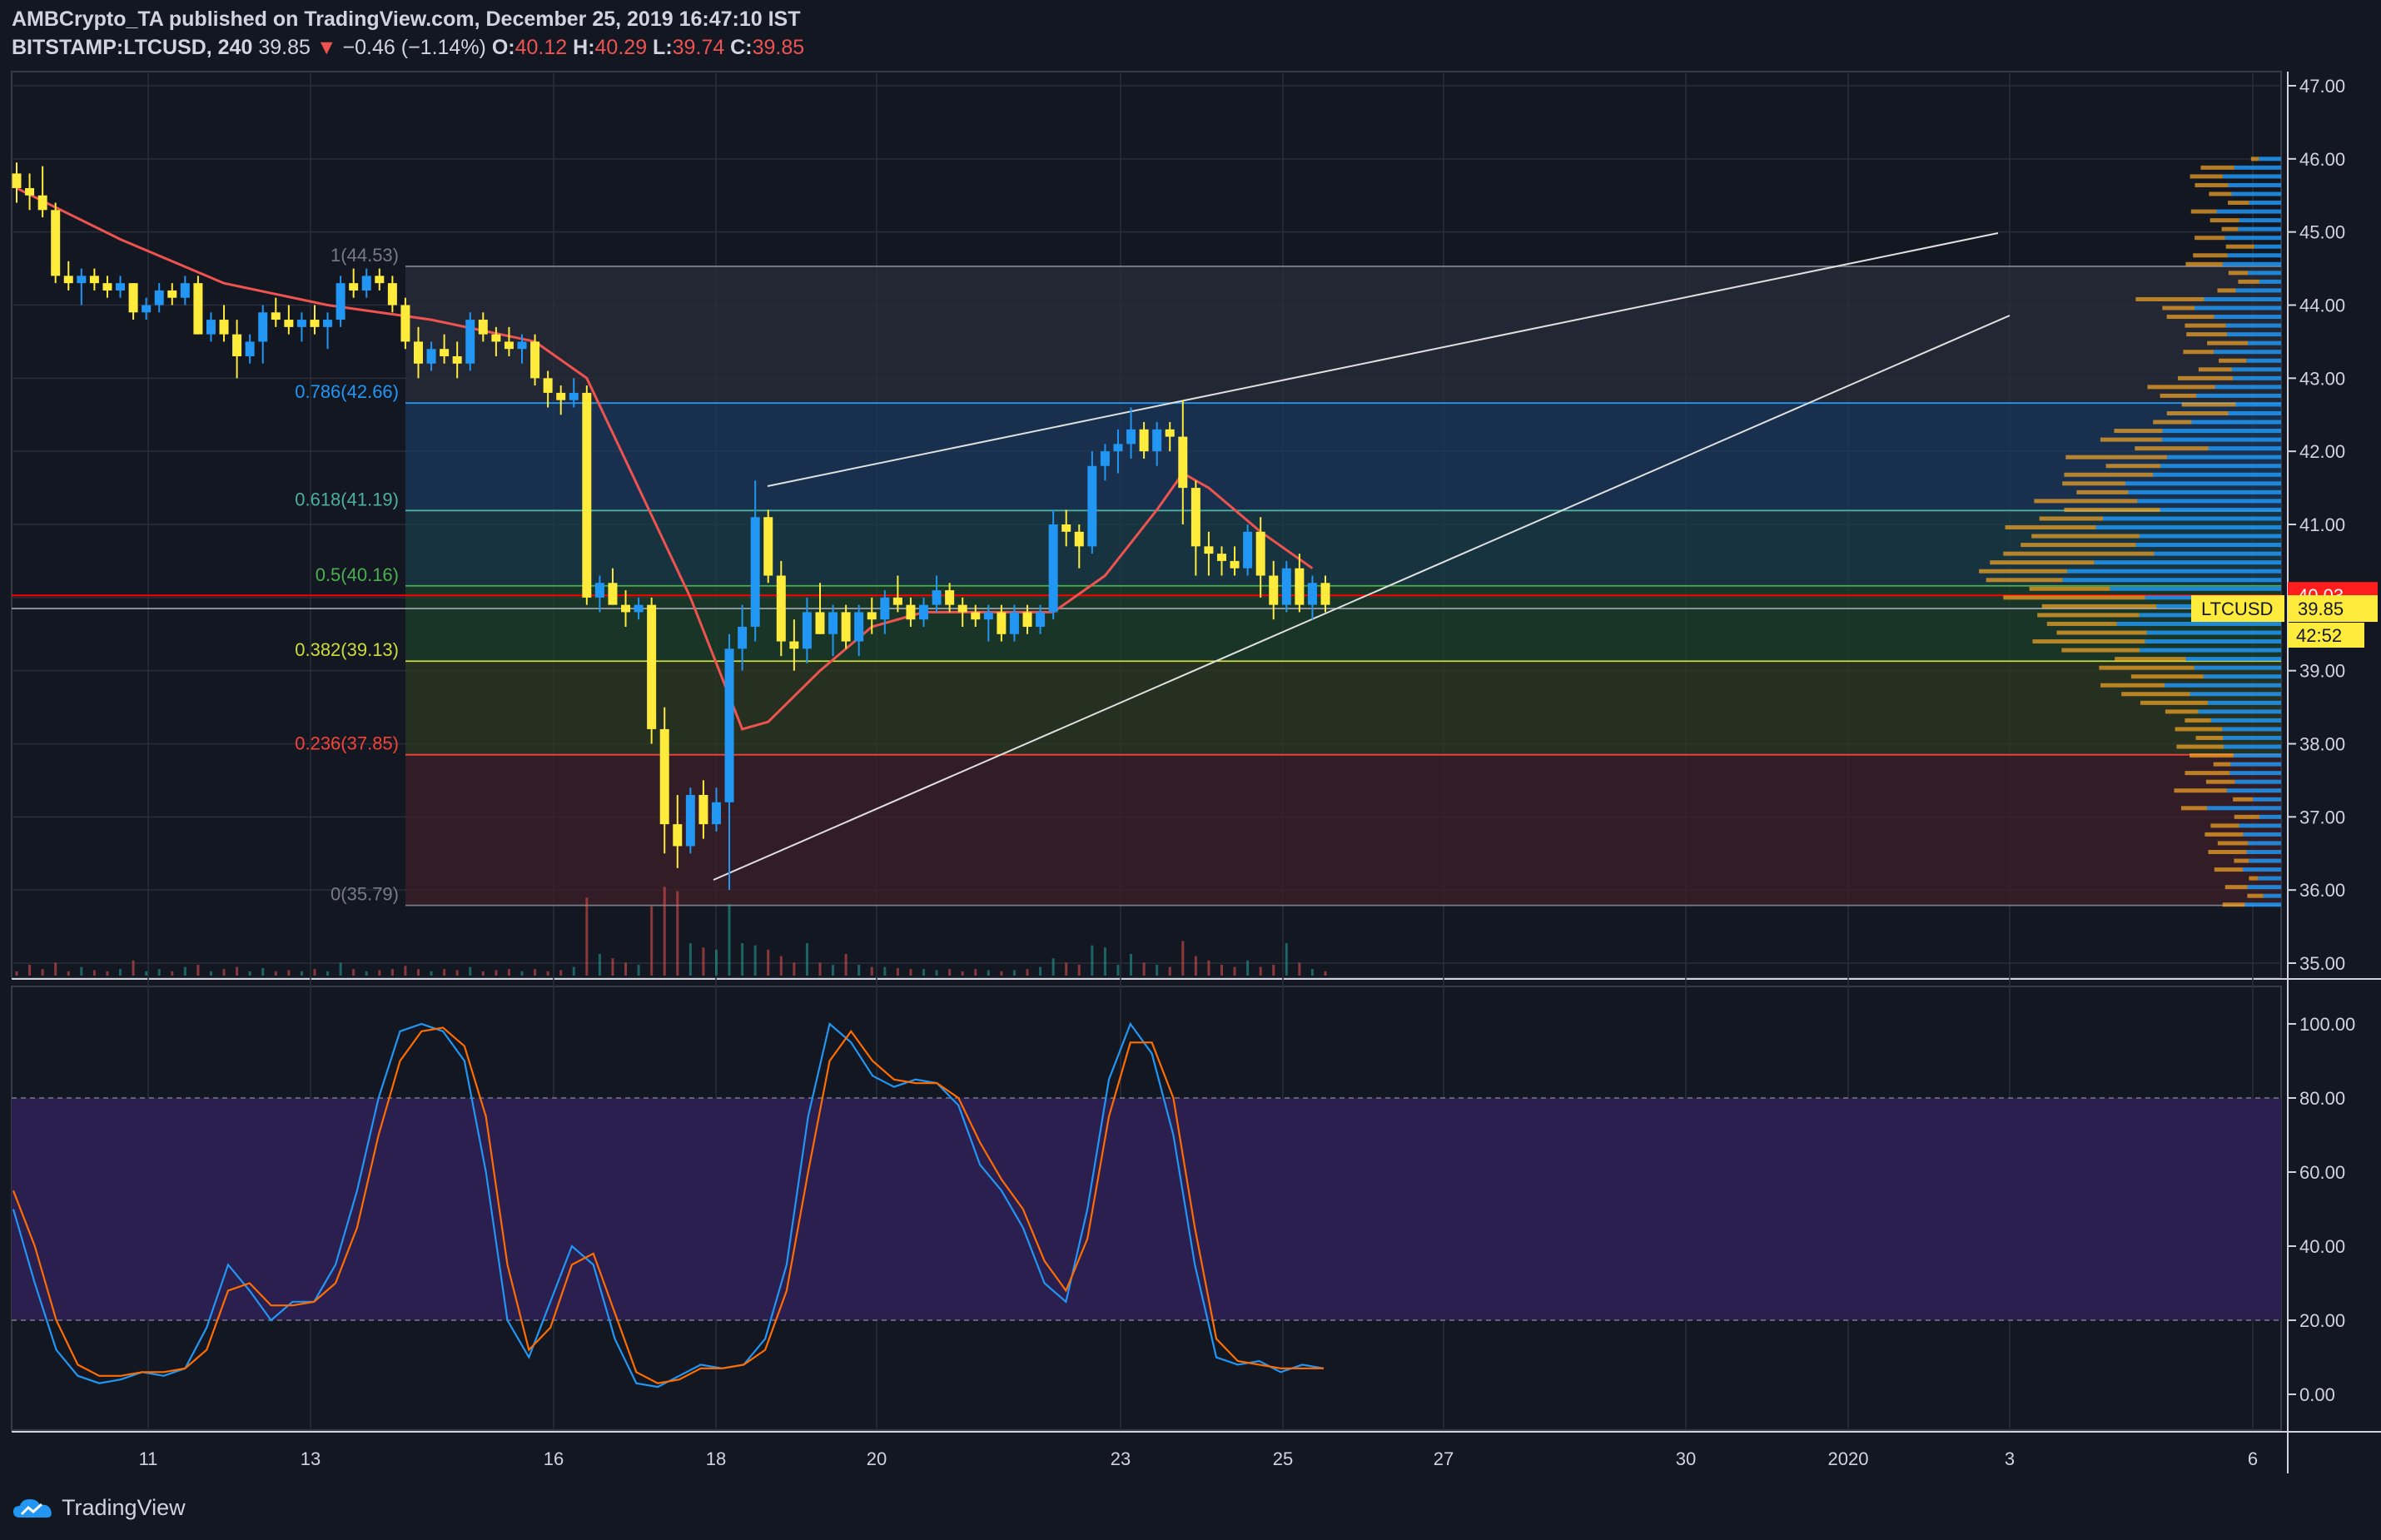 This screenshot has width=2381, height=1540. Describe the element at coordinates (541, 48) in the screenshot. I see `open-value: 40.12` at that location.